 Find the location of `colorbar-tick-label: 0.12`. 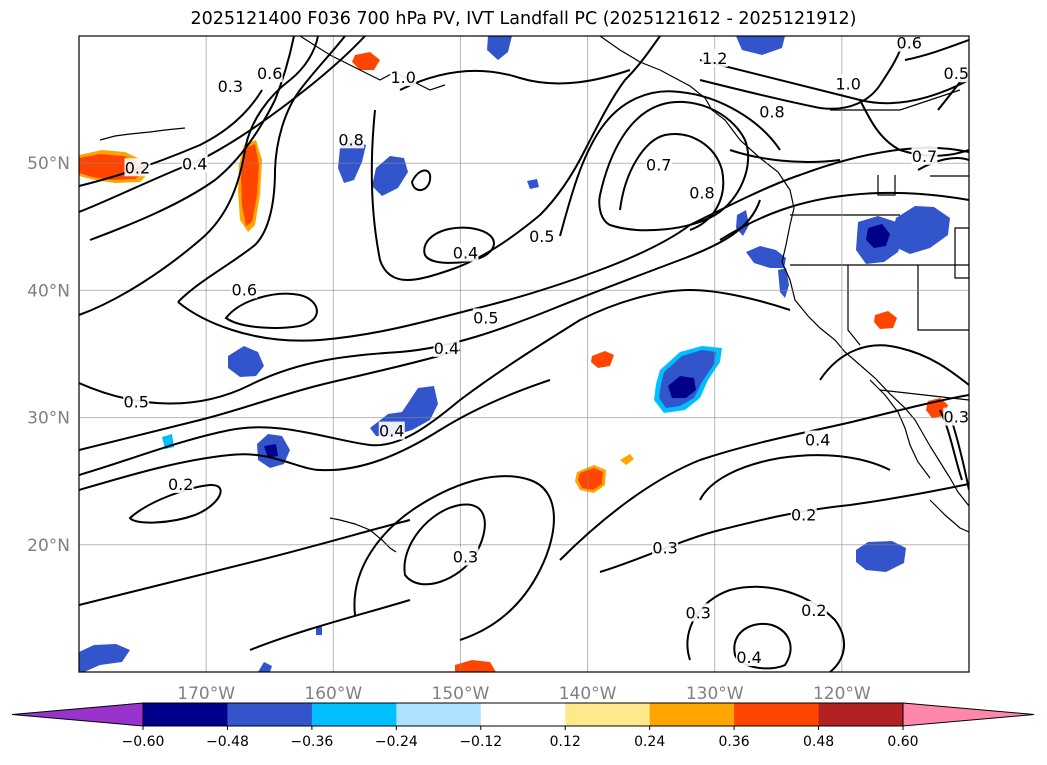

colorbar-tick-label: 0.12 is located at coordinates (565, 742).